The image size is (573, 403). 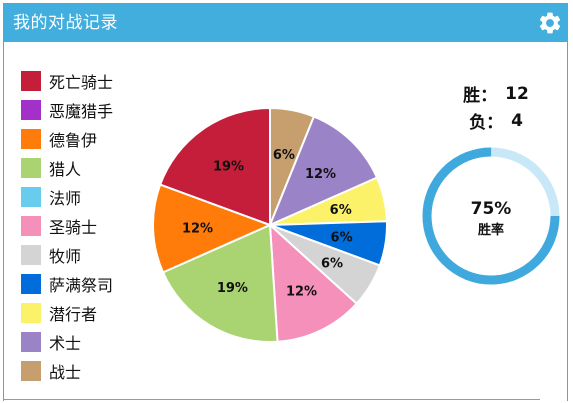 I want to click on win-loss-stats: 胜： 12 负： 4, so click(x=496, y=107).